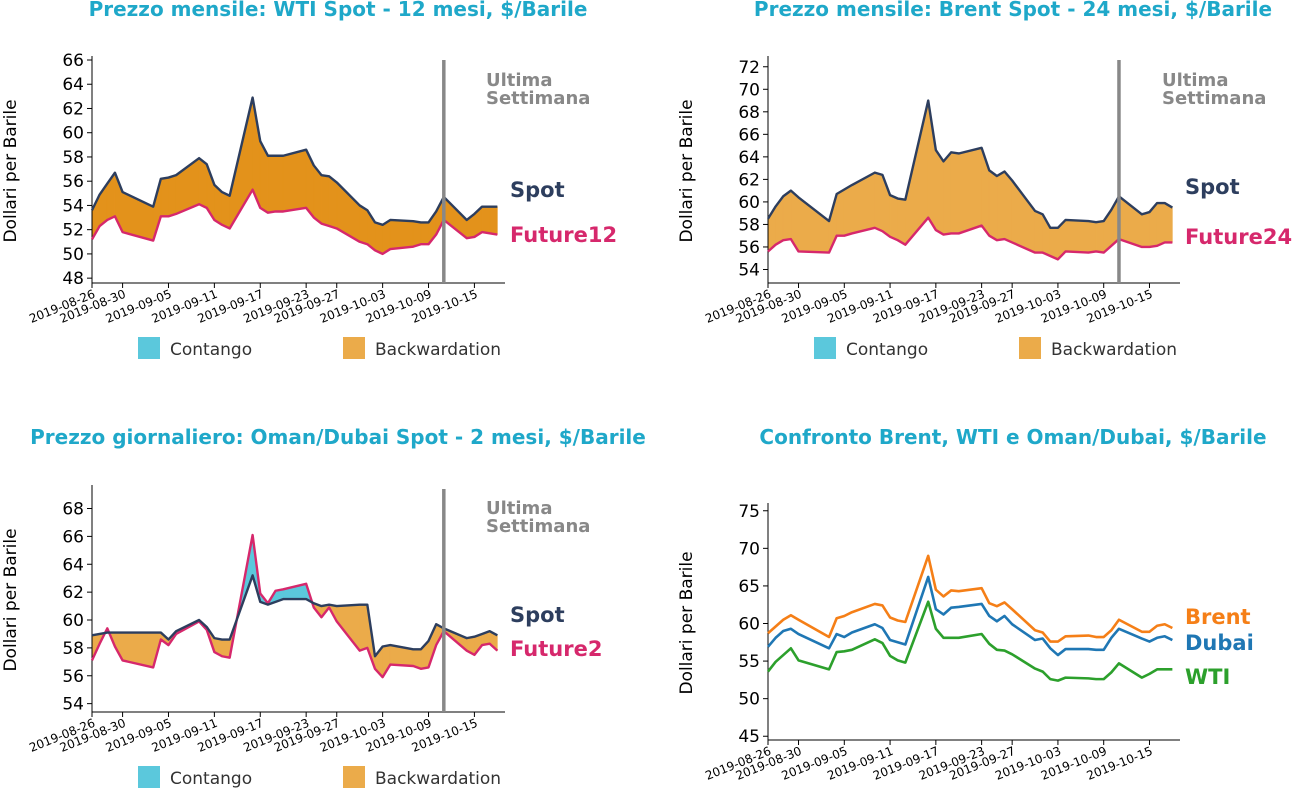 This screenshot has height=798, width=1302. Describe the element at coordinates (970, 616) in the screenshot. I see `dubai-line` at that location.